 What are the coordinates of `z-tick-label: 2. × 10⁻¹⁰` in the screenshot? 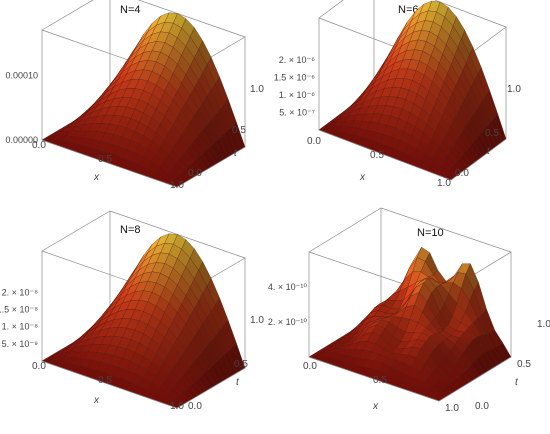 It's located at (288, 322).